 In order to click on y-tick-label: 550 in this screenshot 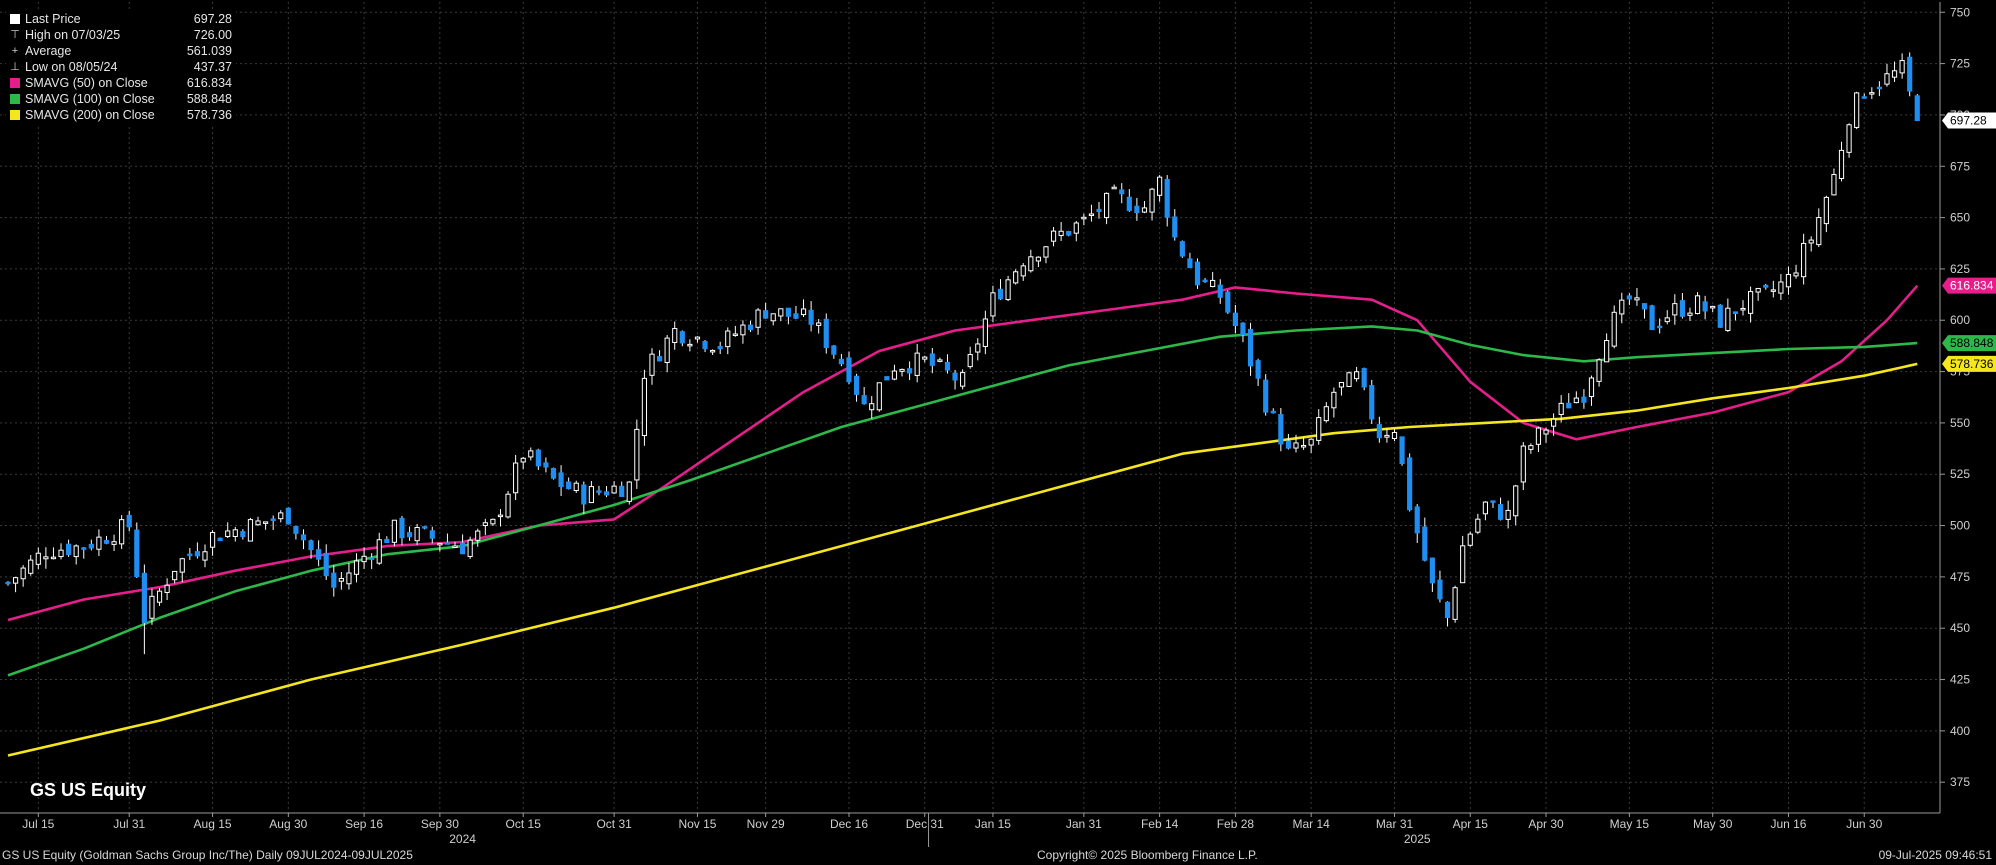, I will do `click(1960, 423)`.